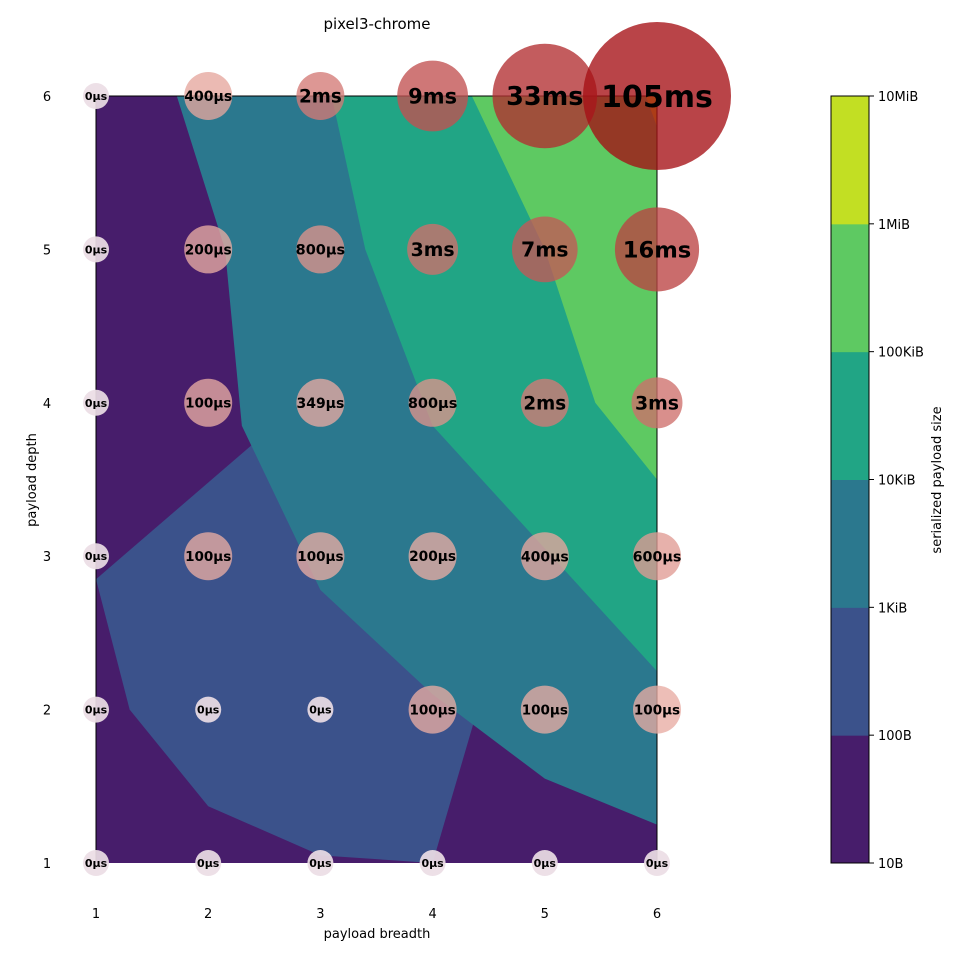 This screenshot has height=960, width=960. Describe the element at coordinates (877, 481) in the screenshot. I see `colorbar: 10B 100B 1KiB 10KiB 100KiB 1MiB 10MiB` at that location.